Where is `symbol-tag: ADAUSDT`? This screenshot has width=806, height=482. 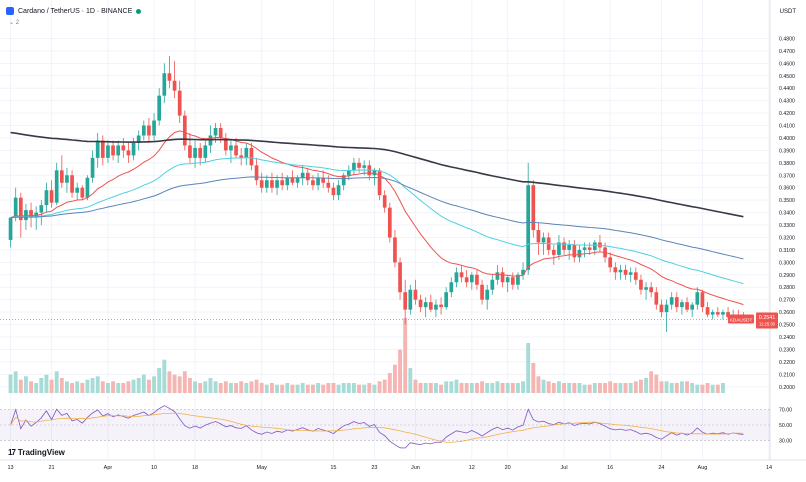 symbol-tag: ADAUSDT is located at coordinates (741, 320).